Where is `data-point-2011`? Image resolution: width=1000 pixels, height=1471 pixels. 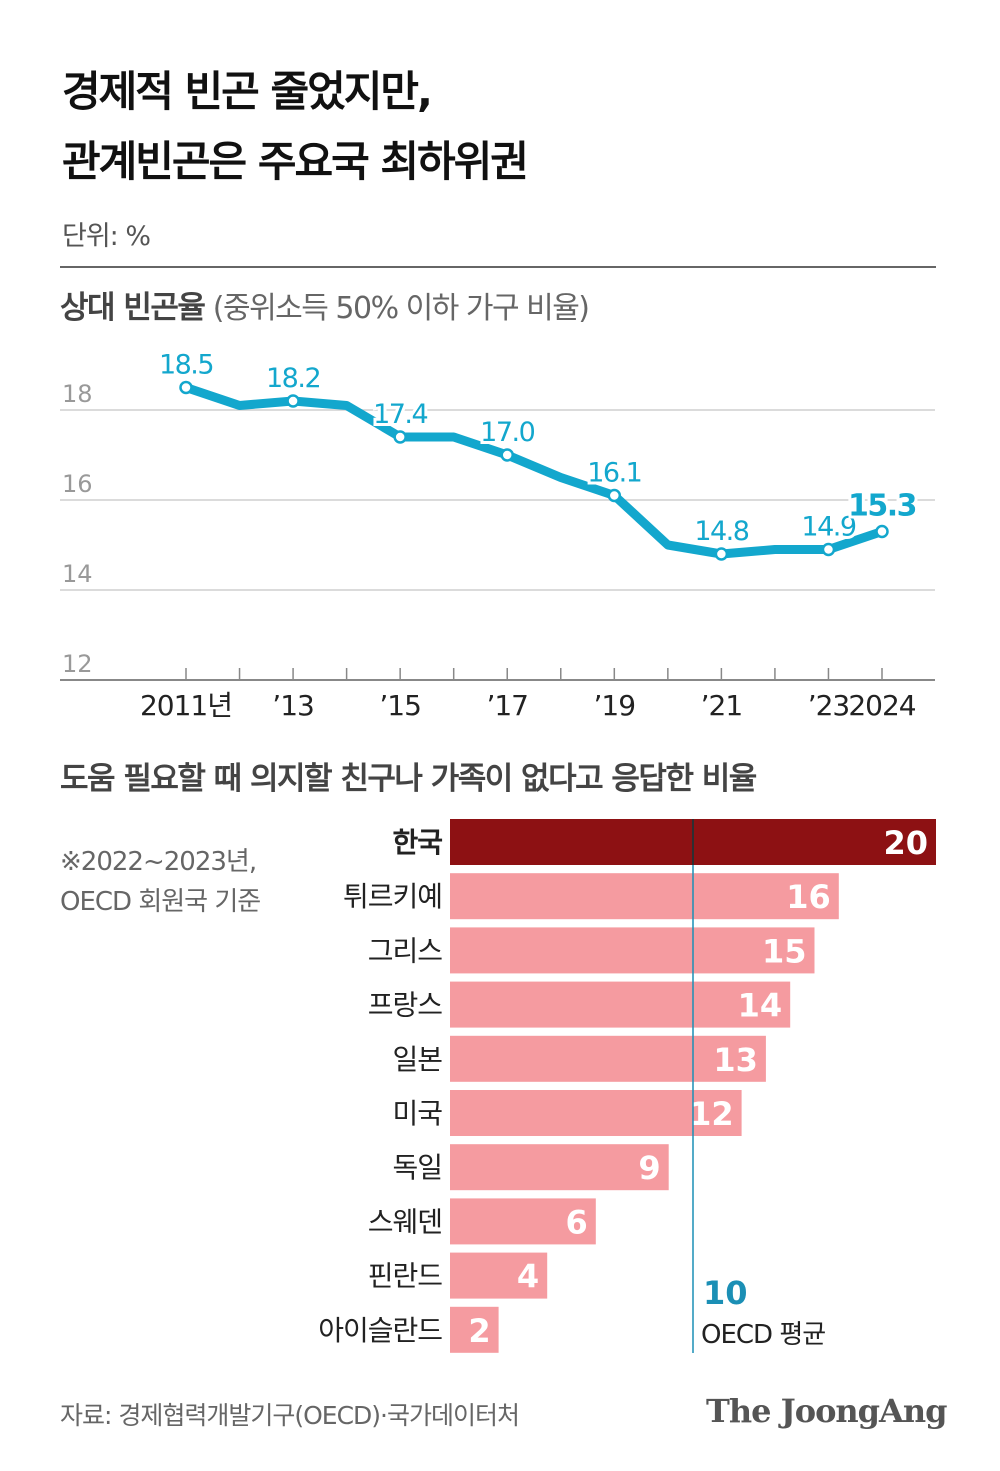 data-point-2011 is located at coordinates (186, 387).